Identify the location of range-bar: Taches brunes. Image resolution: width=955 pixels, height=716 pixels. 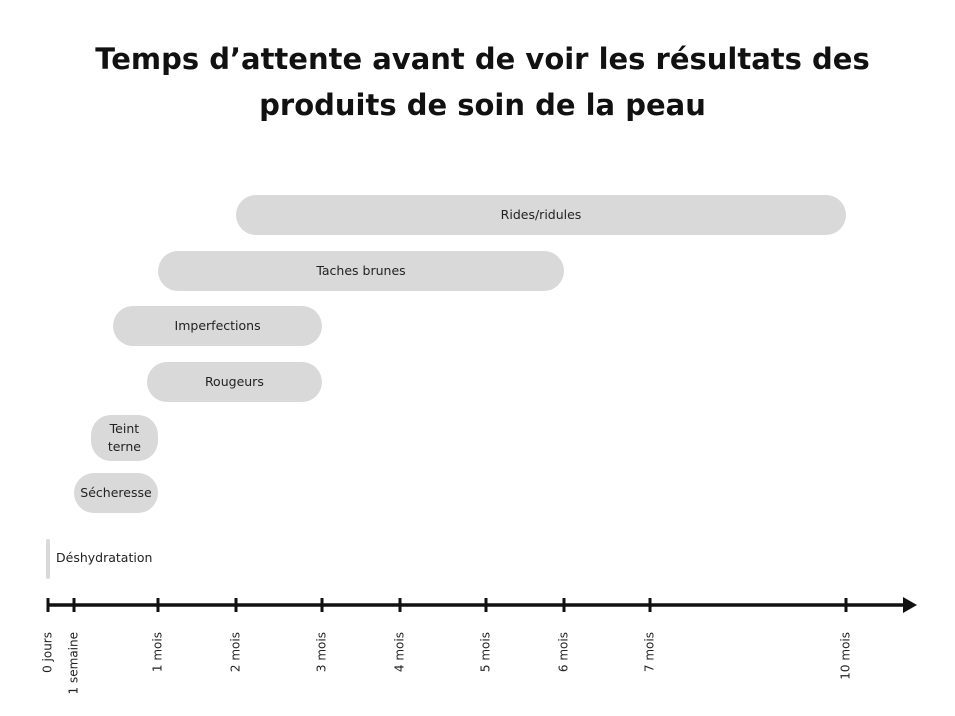
(361, 271).